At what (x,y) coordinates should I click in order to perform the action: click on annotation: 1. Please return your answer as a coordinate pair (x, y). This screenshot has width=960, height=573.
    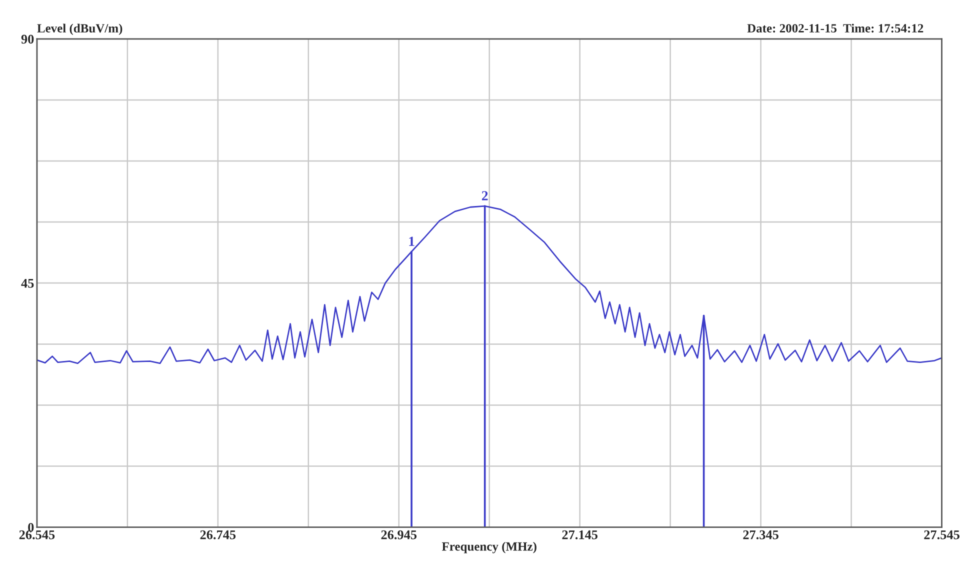
    Looking at the image, I should click on (411, 241).